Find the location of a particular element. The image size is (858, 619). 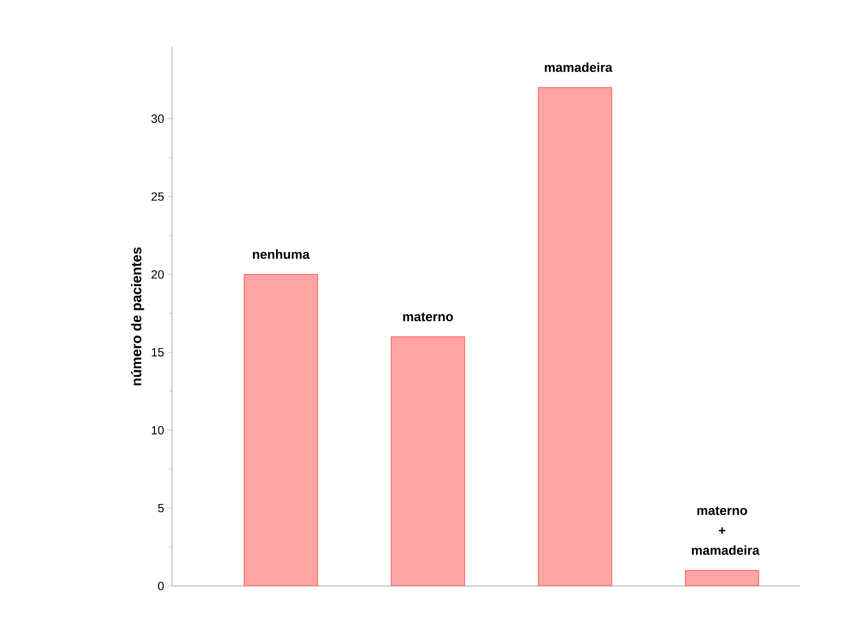

y-tick-label: 30 is located at coordinates (157, 118).